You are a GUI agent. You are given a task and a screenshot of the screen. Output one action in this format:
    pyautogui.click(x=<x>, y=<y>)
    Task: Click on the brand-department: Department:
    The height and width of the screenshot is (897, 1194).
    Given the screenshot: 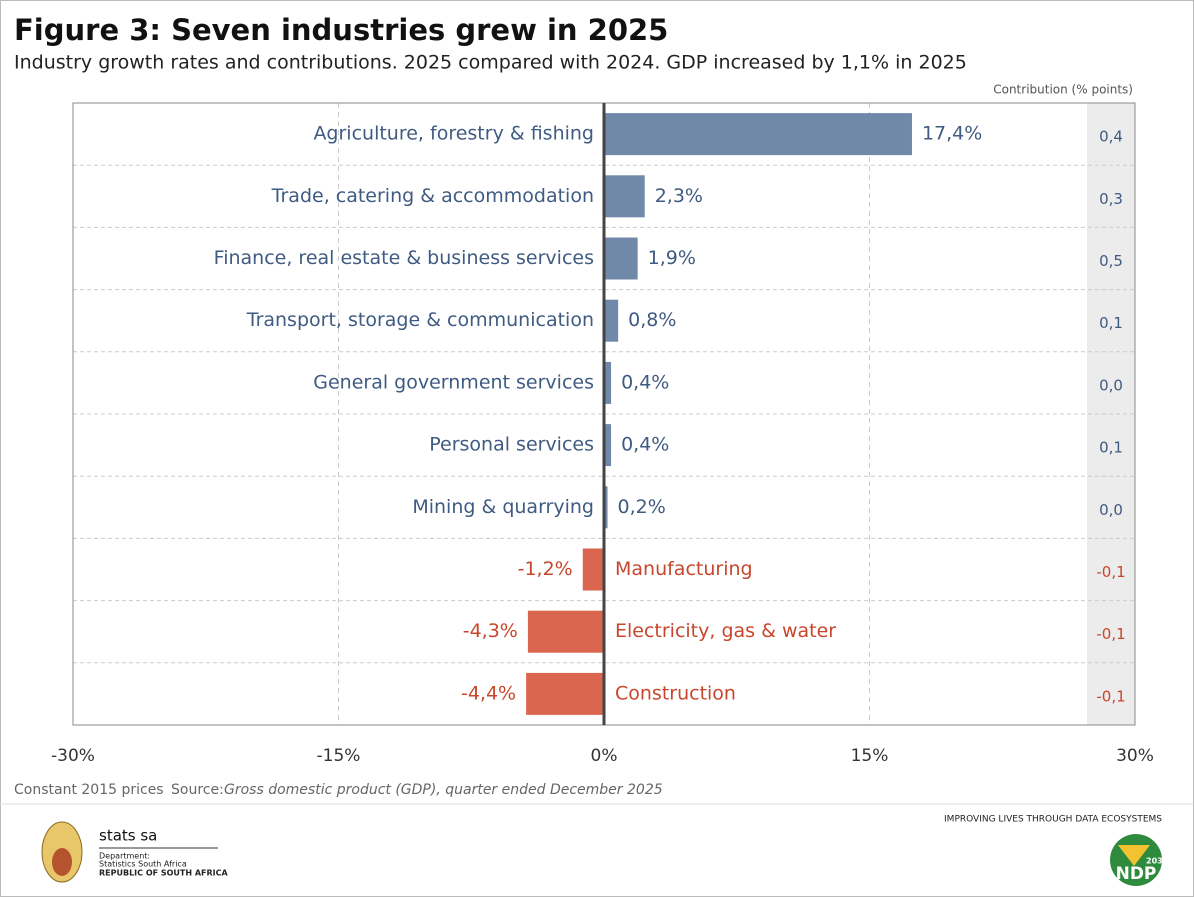 What is the action you would take?
    pyautogui.click(x=124, y=856)
    